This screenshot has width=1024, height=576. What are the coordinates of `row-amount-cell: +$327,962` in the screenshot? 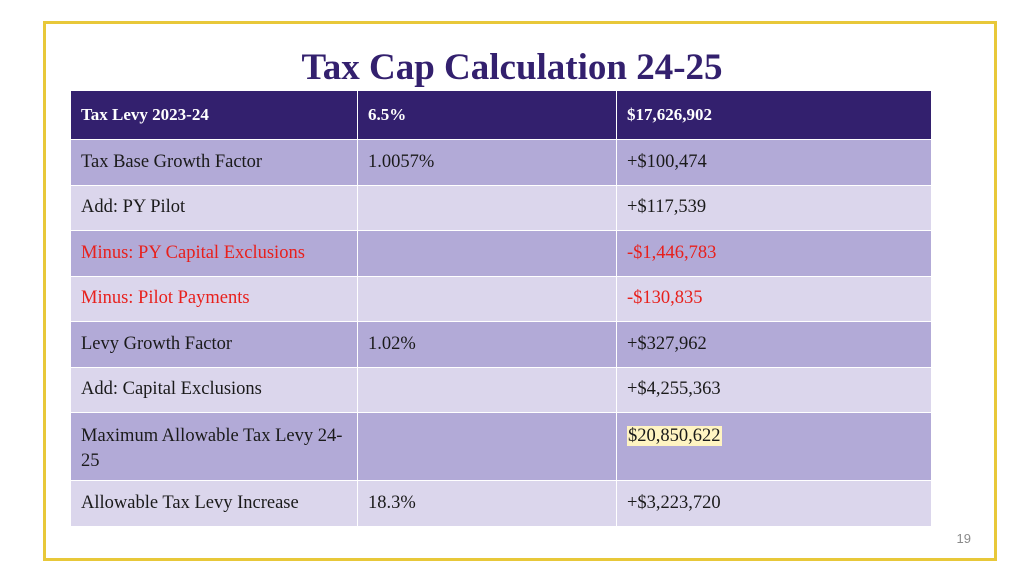 It's located at (774, 344).